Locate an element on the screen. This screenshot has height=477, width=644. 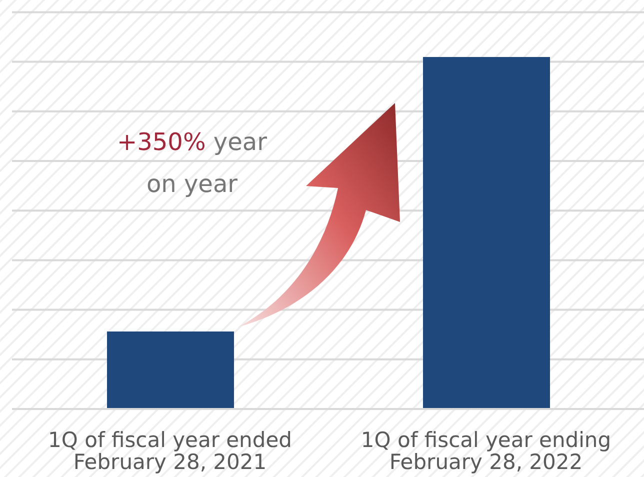
x-tick-label: 1Q of fiscal year ending February 28, 2022 is located at coordinates (486, 451).